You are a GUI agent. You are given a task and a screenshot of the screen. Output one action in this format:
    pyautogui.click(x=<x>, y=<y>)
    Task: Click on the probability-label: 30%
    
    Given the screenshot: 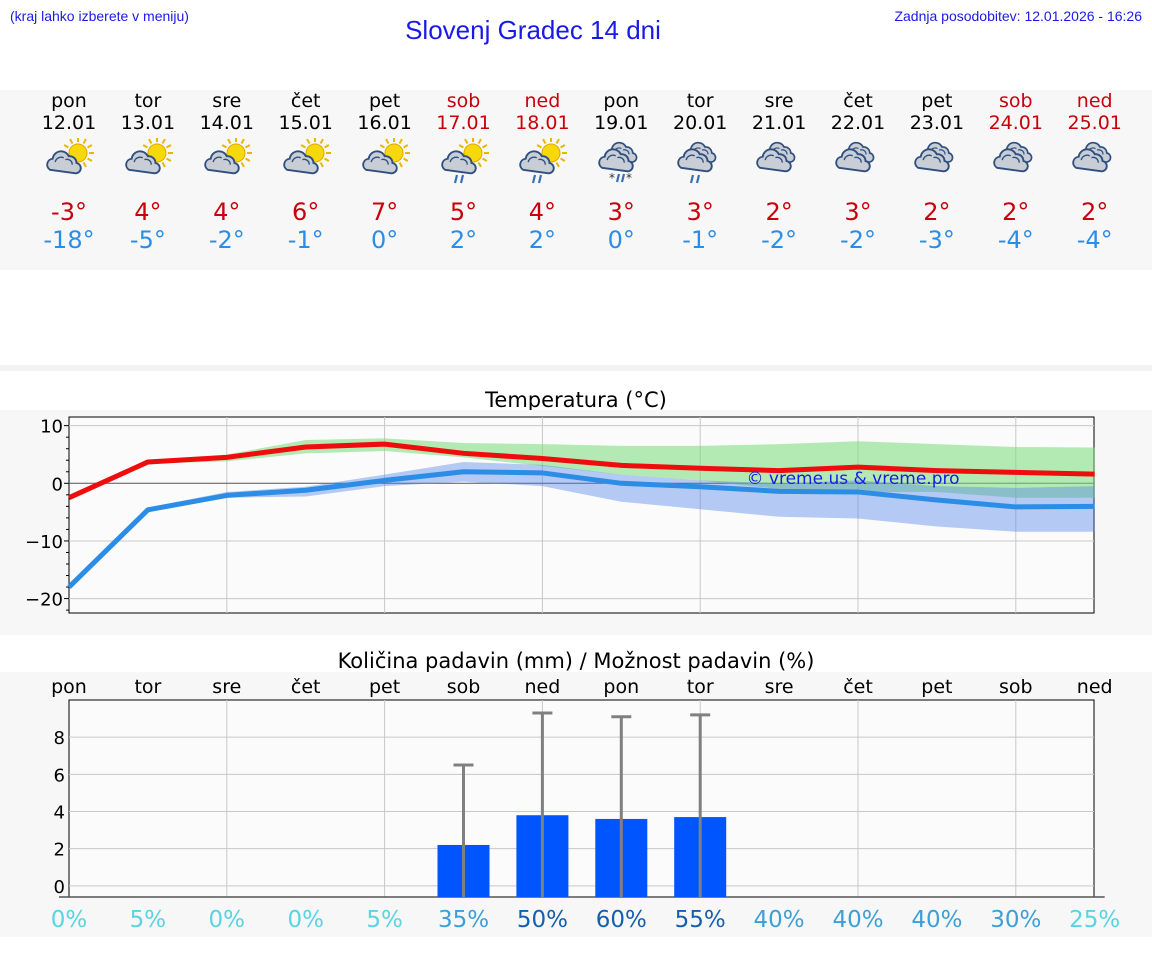 What is the action you would take?
    pyautogui.click(x=1015, y=920)
    